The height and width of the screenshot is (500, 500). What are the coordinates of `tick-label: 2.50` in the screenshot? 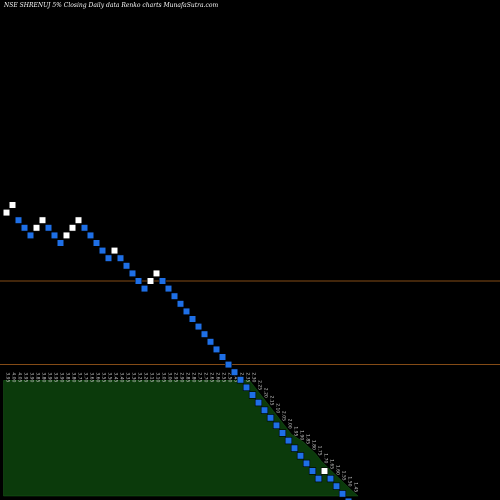 It's located at (230, 377).